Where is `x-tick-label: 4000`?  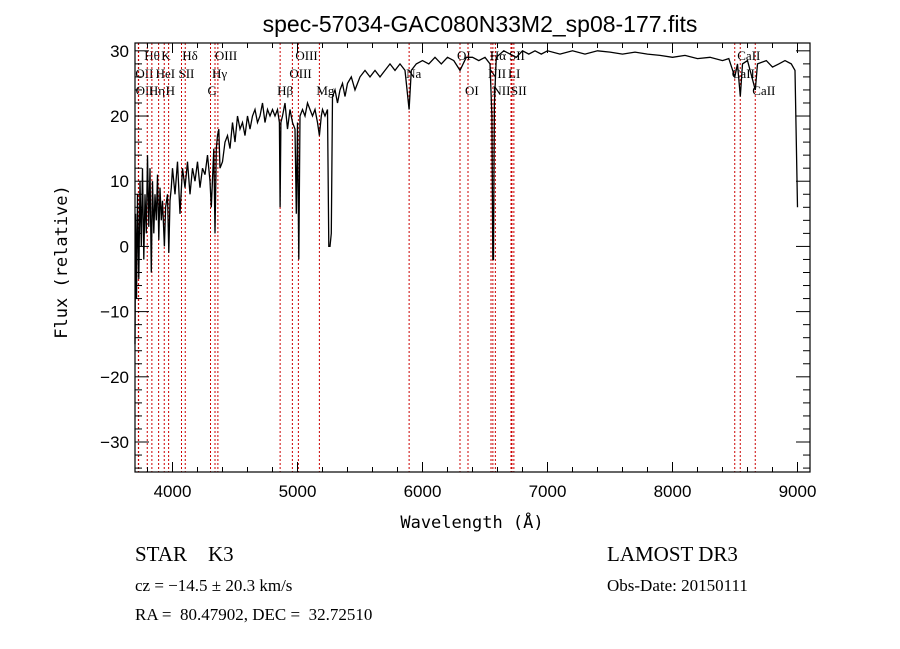 x-tick-label: 4000 is located at coordinates (173, 491).